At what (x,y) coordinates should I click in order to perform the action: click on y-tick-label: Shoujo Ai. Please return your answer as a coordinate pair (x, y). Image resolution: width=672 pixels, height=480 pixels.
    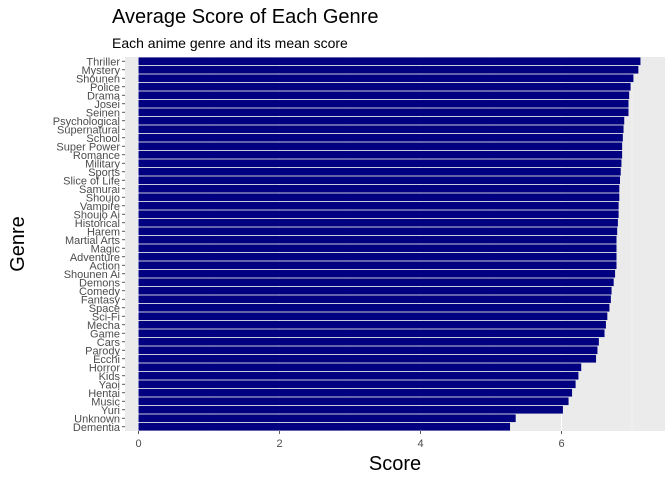
    Looking at the image, I should click on (97, 215).